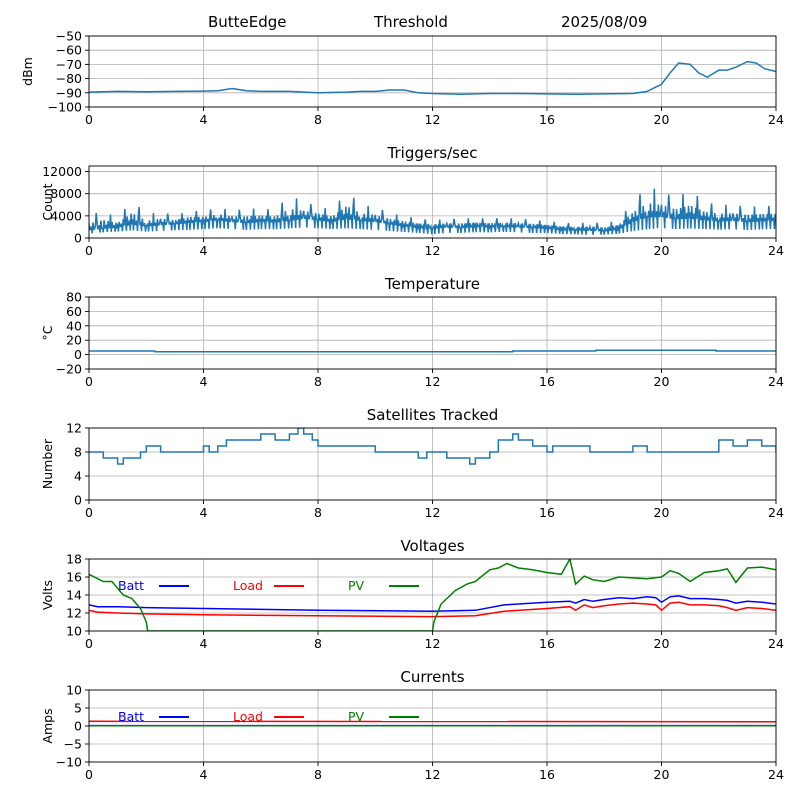 The width and height of the screenshot is (800, 800). What do you see at coordinates (74, 559) in the screenshot?
I see `y-tick-label: 18` at bounding box center [74, 559].